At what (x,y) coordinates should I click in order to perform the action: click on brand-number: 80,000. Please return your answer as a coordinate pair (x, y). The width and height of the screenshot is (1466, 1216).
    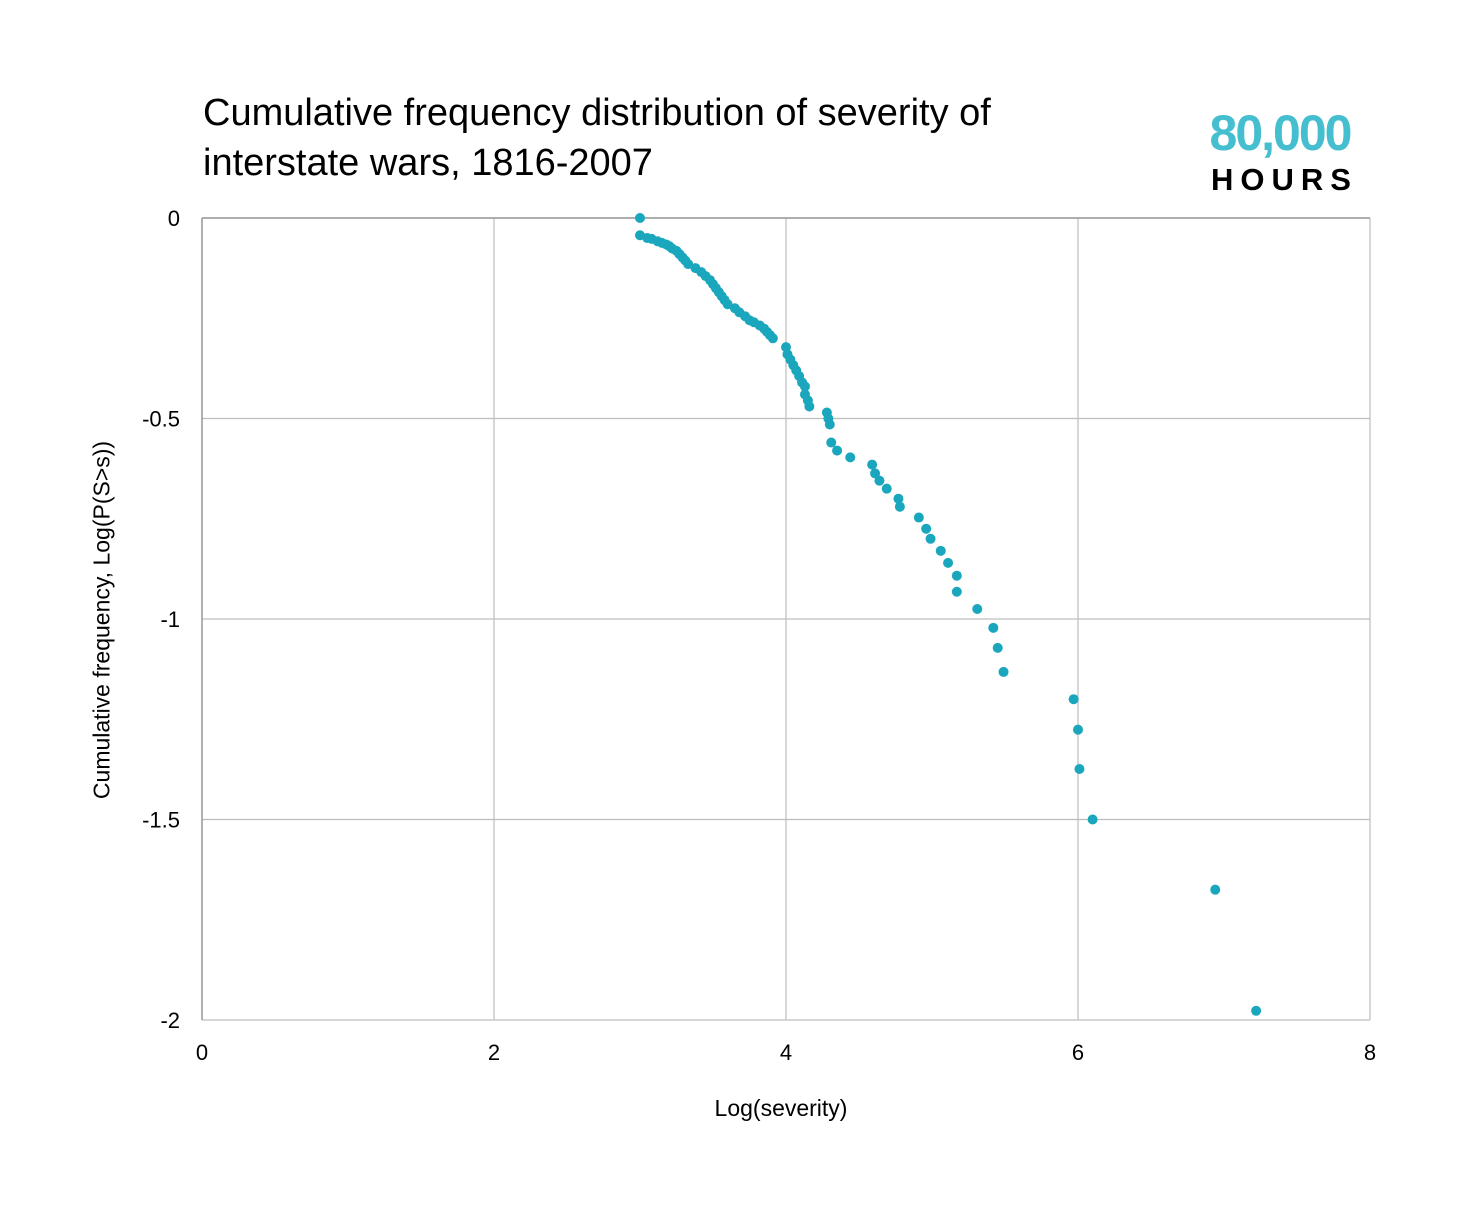
    Looking at the image, I should click on (1281, 133).